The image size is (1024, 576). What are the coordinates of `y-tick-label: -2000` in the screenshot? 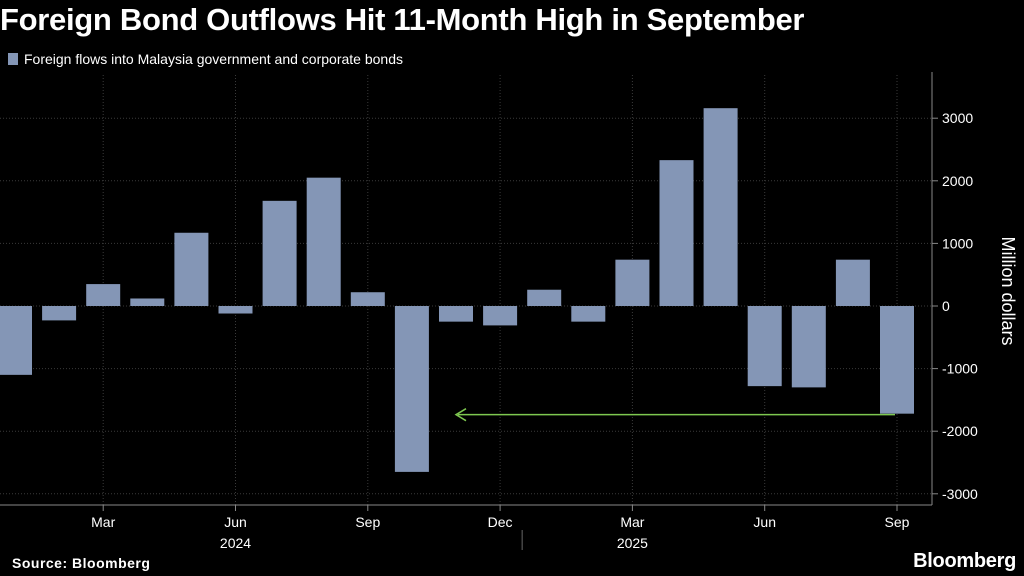 It's located at (960, 431).